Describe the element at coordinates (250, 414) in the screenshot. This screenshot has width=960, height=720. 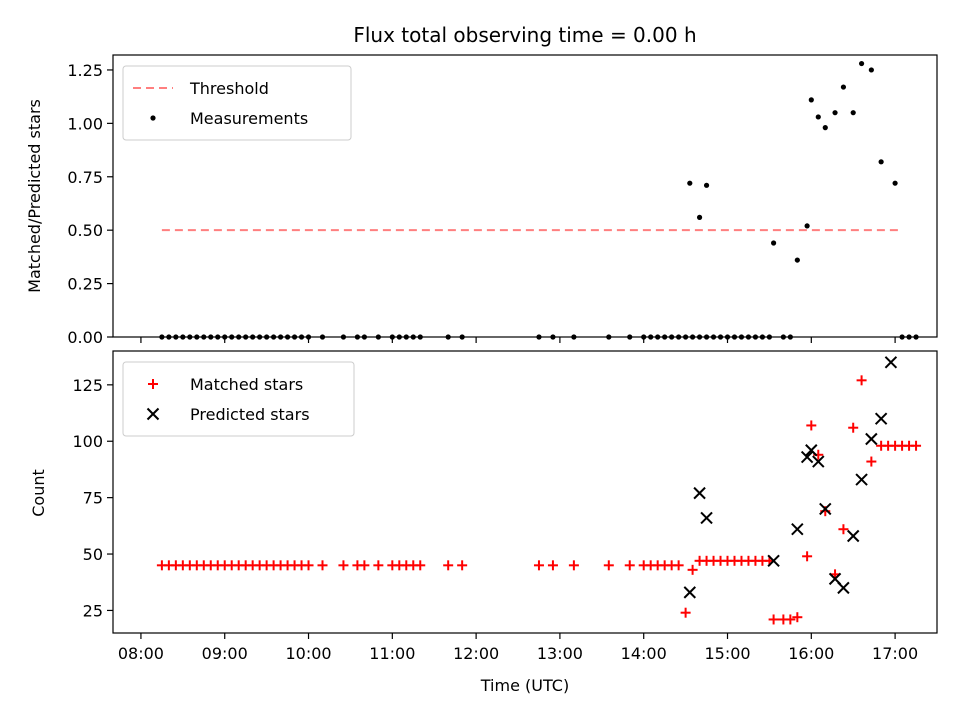
I see `legend-label-predicted: Predicted stars` at that location.